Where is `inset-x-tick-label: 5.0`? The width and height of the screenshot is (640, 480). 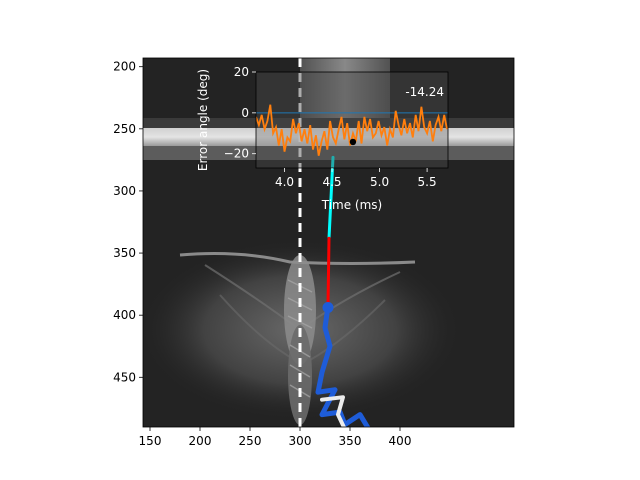
inset-x-tick-label: 5.0 is located at coordinates (379, 182).